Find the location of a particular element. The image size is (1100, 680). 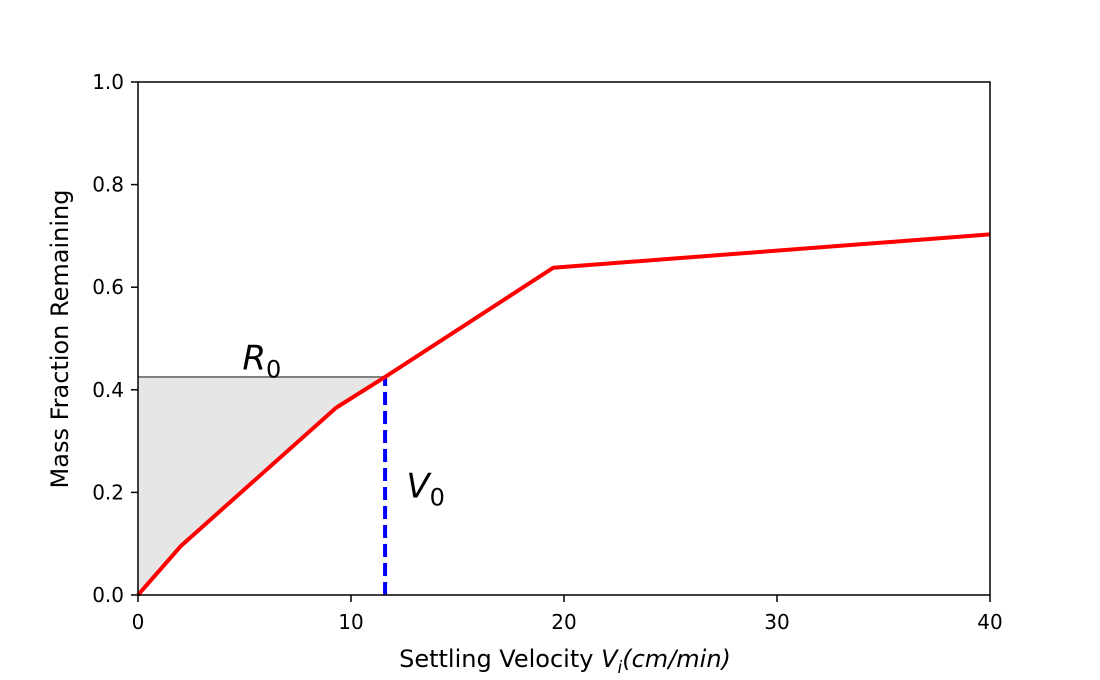

y-tick-label: 0.8 is located at coordinates (108, 185).